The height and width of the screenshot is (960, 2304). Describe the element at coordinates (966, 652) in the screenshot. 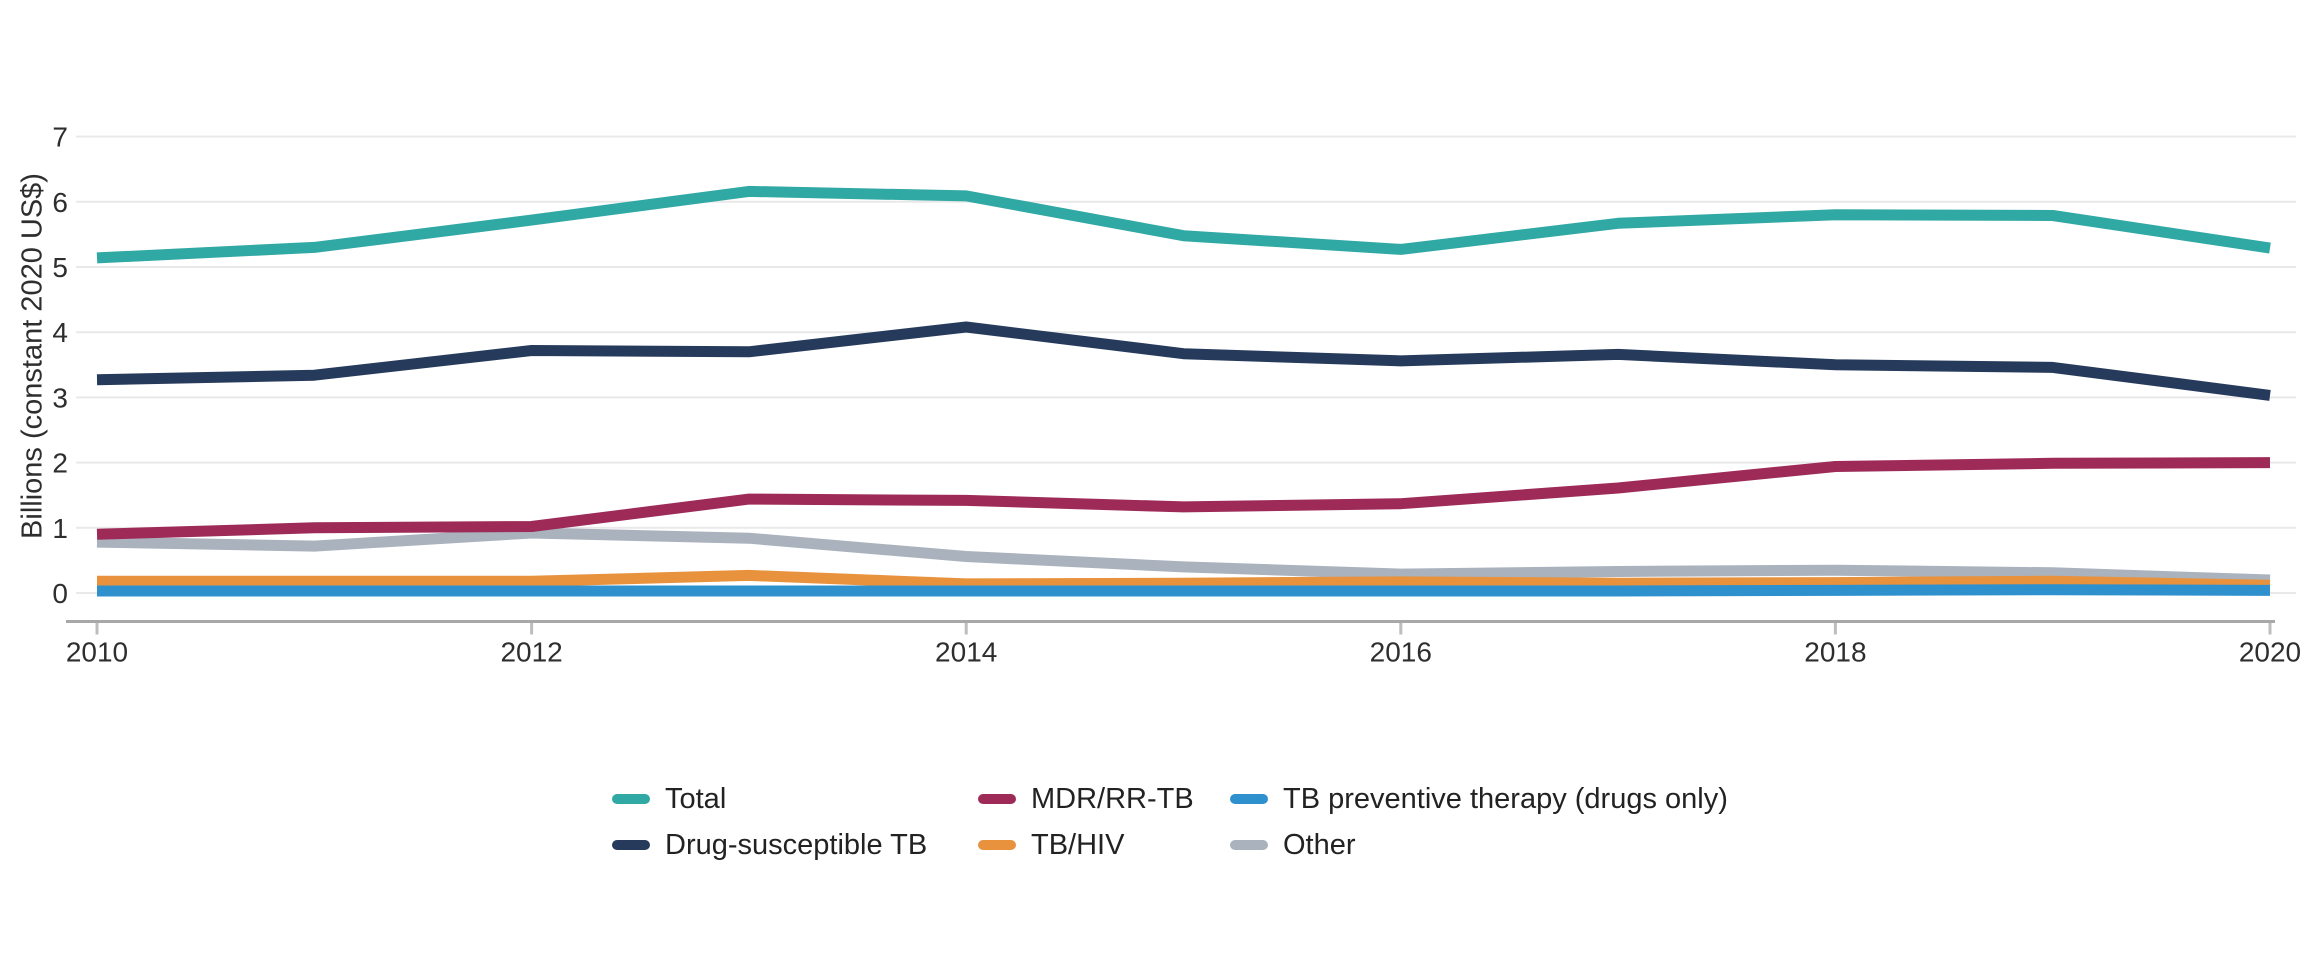

I see `x-tick-label: 2014` at that location.